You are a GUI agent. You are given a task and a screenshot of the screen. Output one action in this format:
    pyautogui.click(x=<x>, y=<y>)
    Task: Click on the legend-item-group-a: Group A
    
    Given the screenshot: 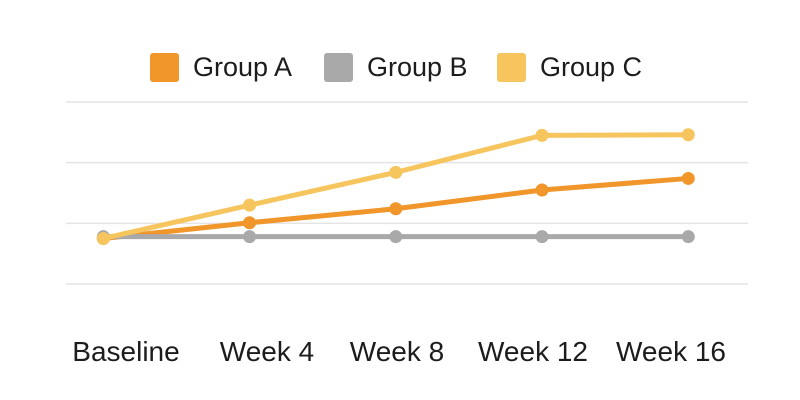 What is the action you would take?
    pyautogui.click(x=221, y=67)
    